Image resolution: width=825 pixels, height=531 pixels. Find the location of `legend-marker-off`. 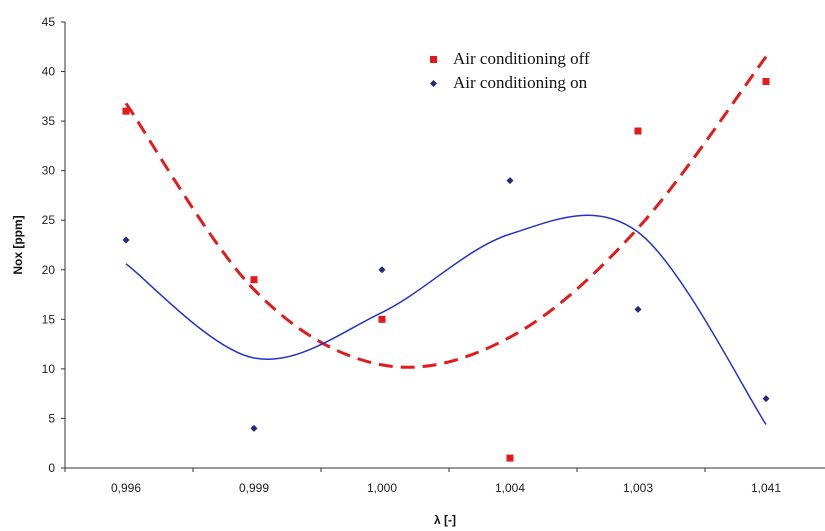

legend-marker-off is located at coordinates (433, 59).